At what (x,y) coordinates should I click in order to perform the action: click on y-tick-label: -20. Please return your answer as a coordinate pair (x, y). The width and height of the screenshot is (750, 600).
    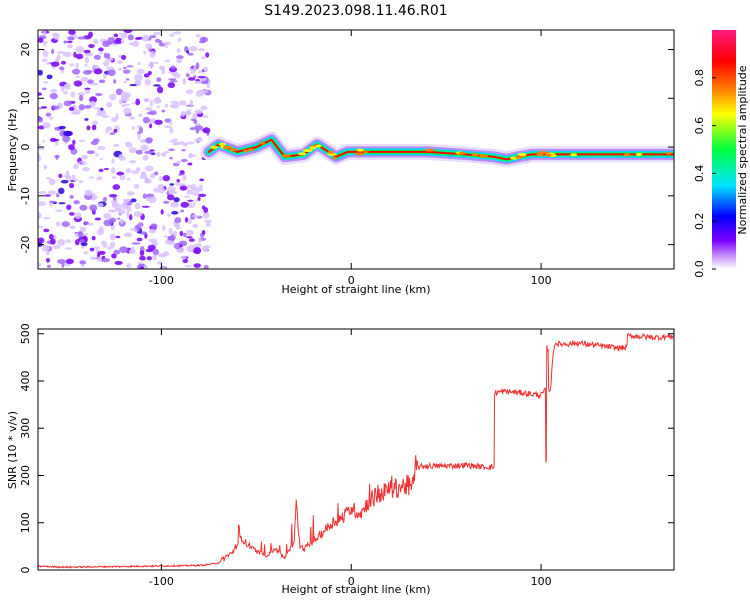
    Looking at the image, I should click on (25, 245).